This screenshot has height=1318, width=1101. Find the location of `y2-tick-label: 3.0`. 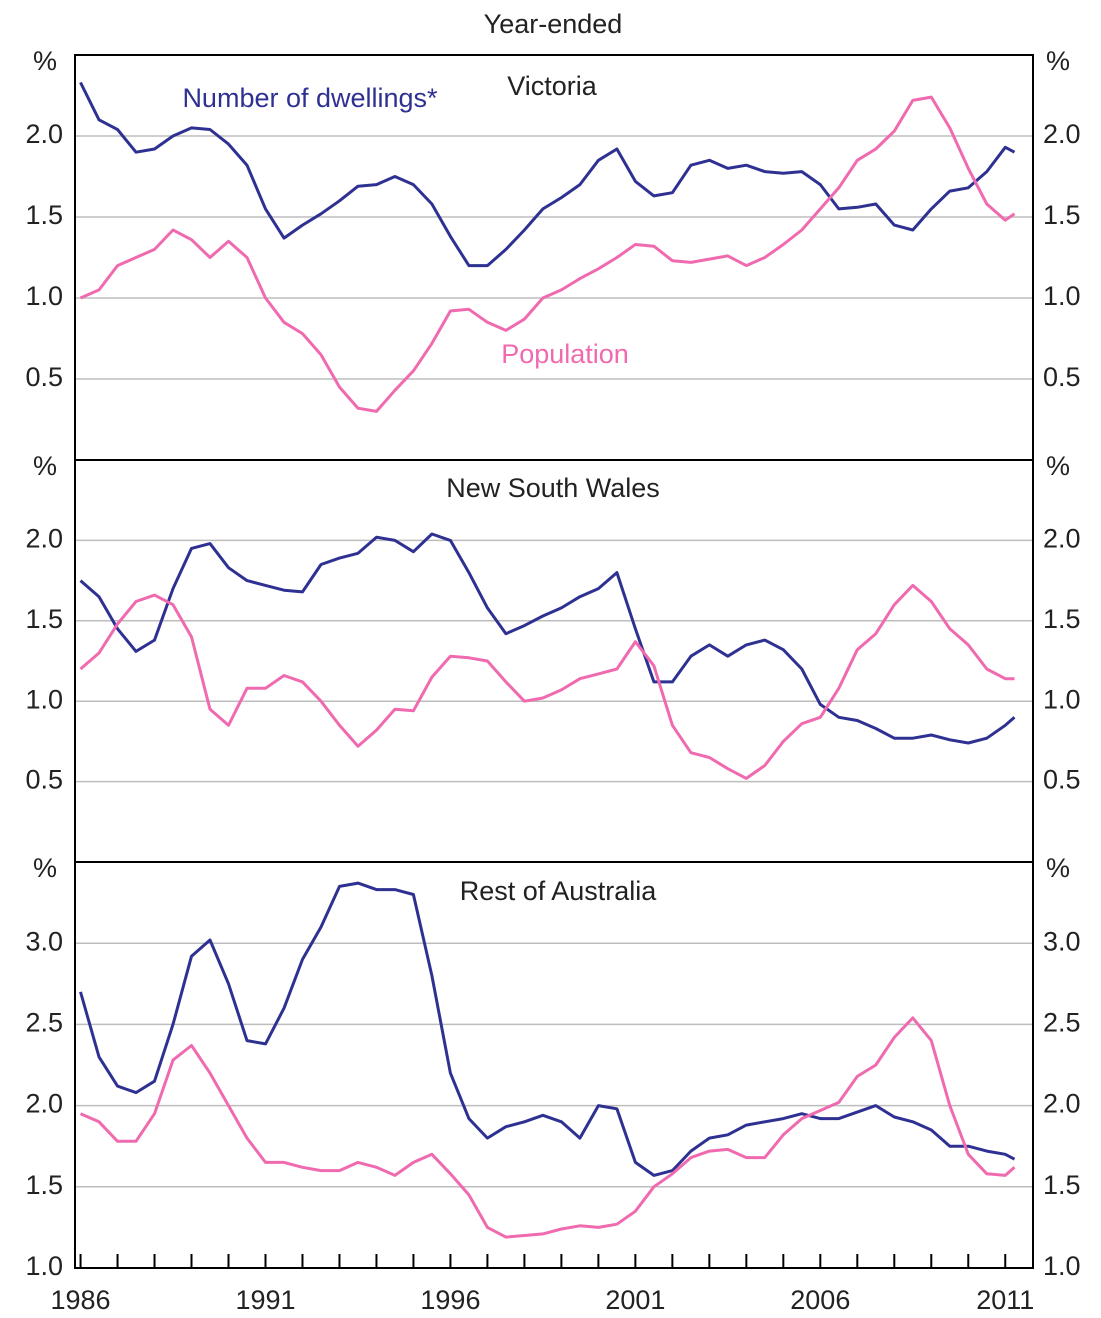

y2-tick-label: 3.0 is located at coordinates (1062, 941).